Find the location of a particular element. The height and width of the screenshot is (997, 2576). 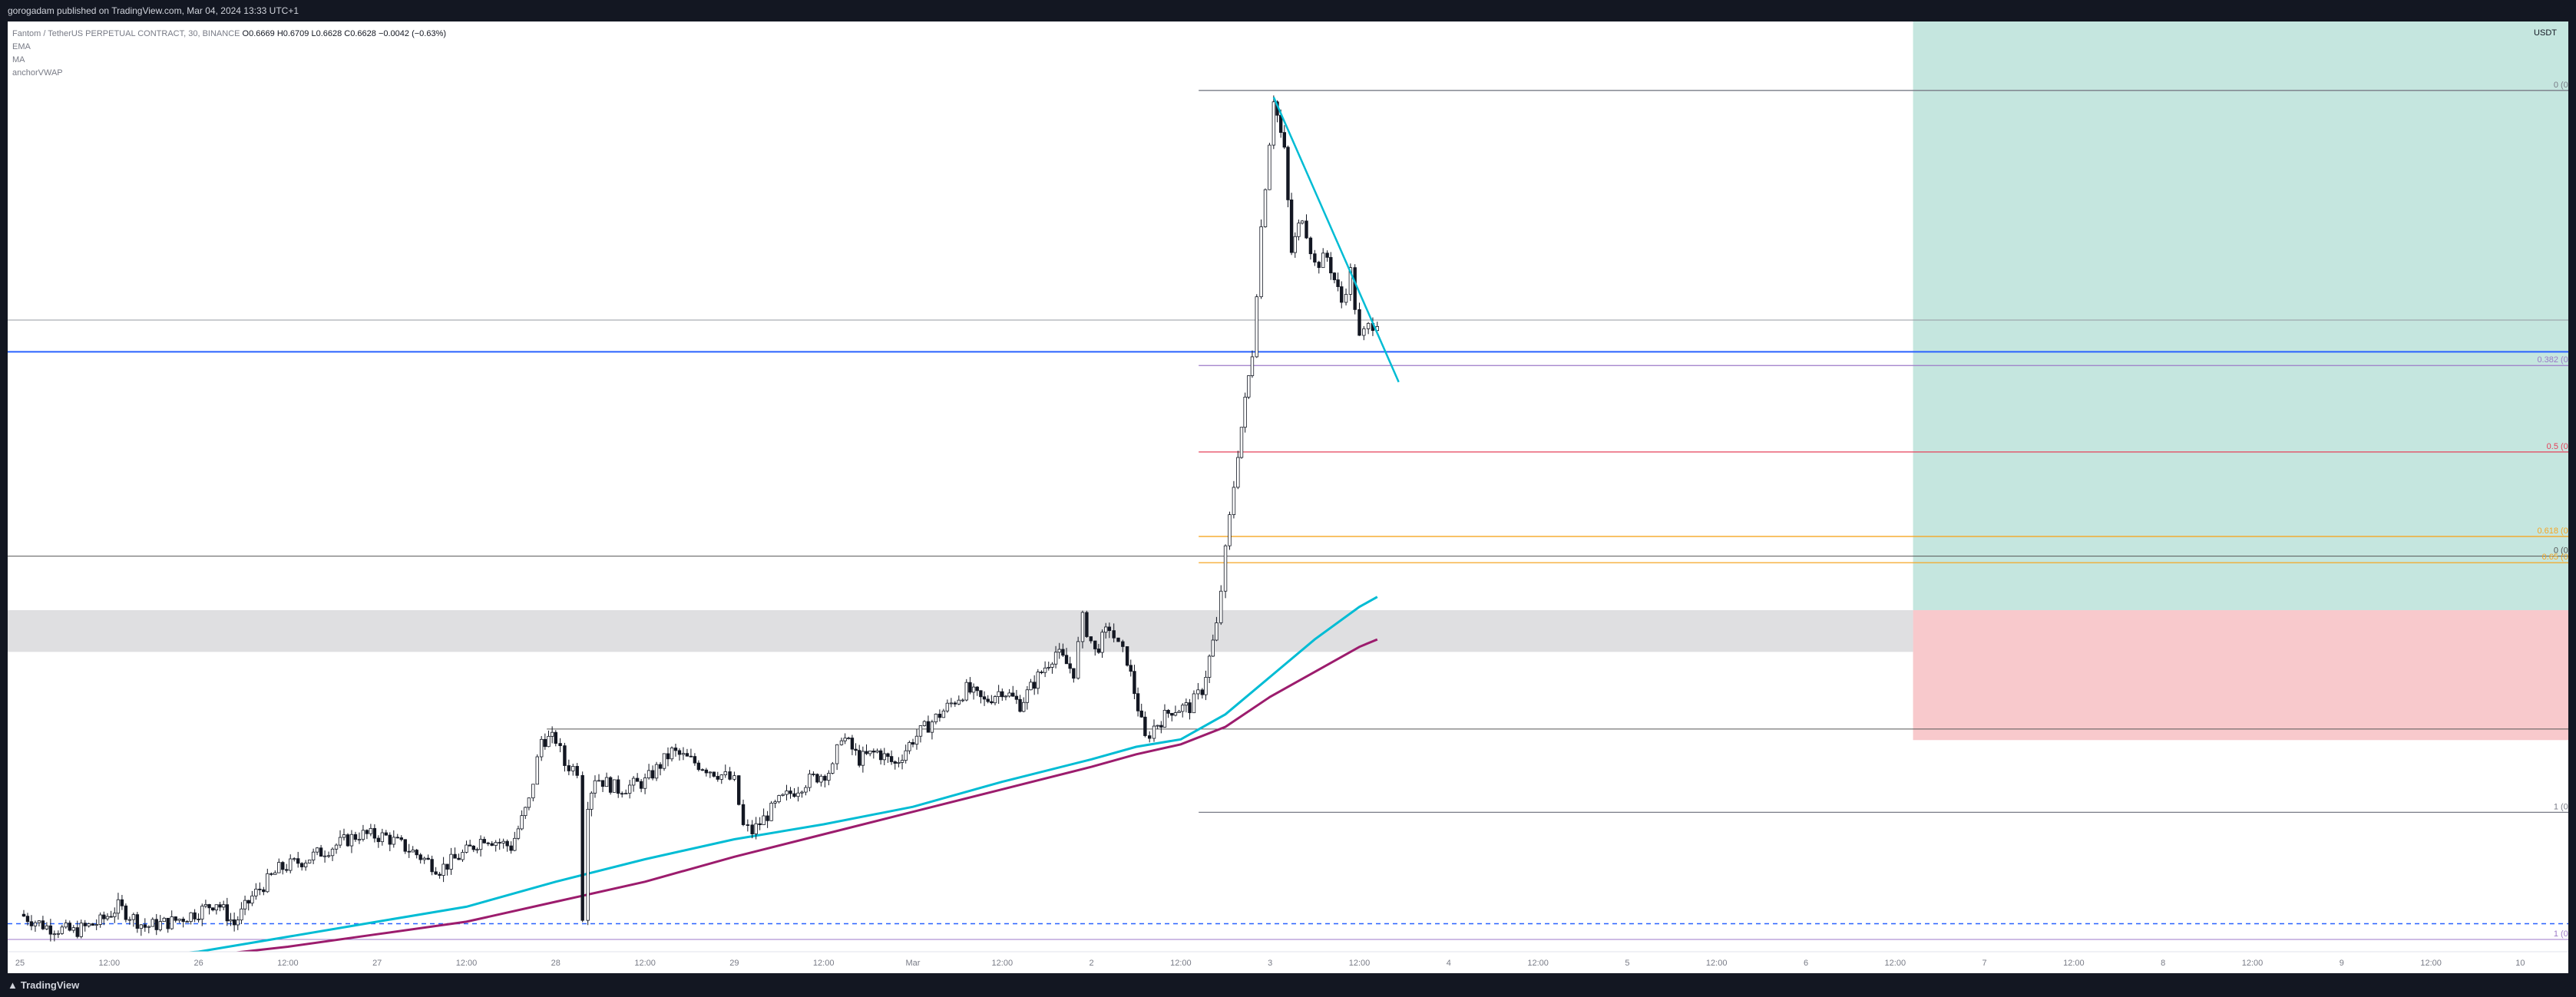

stop-zone is located at coordinates (2244, 675).